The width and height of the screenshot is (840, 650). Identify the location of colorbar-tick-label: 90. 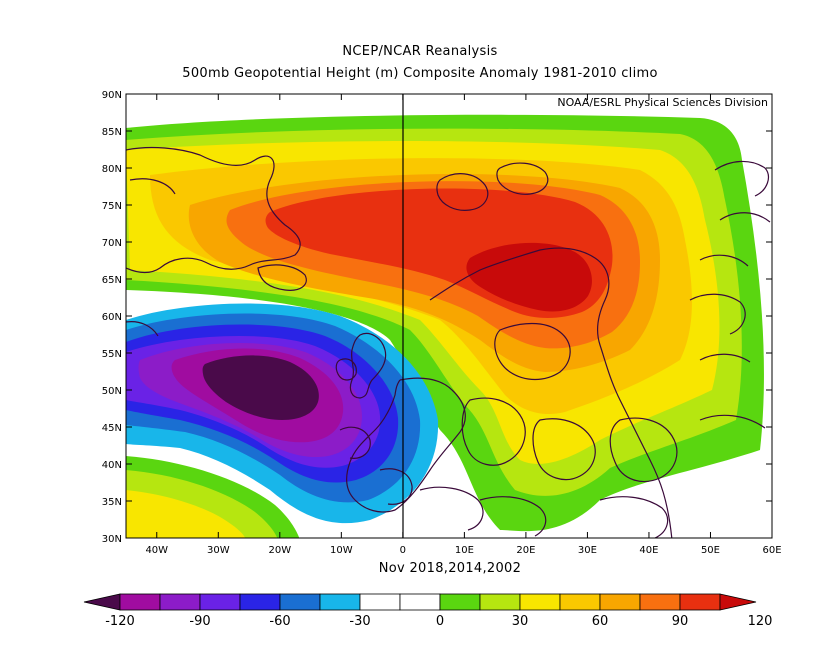
(680, 621).